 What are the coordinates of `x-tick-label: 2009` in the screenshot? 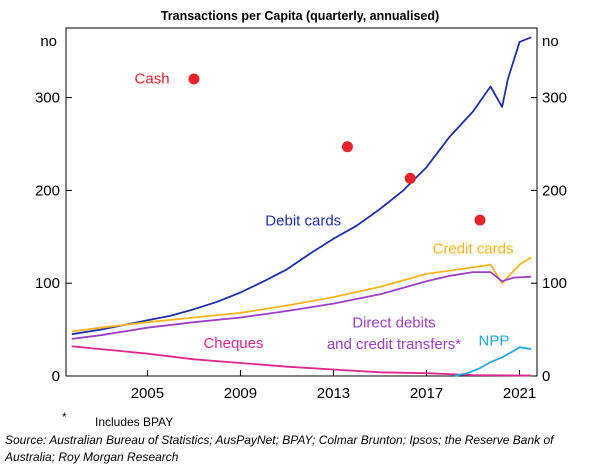 It's located at (240, 393).